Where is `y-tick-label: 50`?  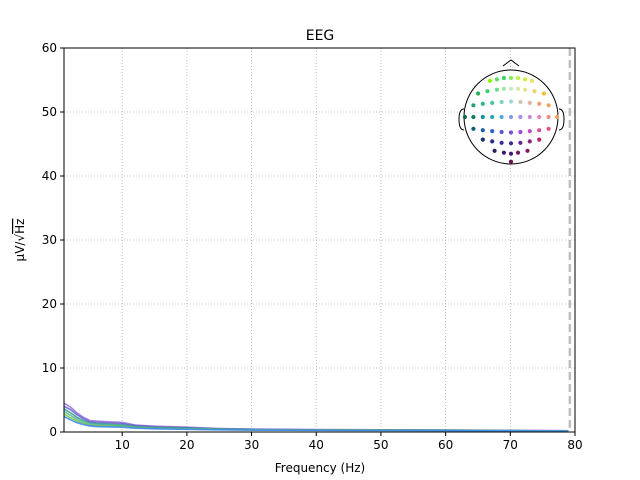
y-tick-label: 50 is located at coordinates (49, 112).